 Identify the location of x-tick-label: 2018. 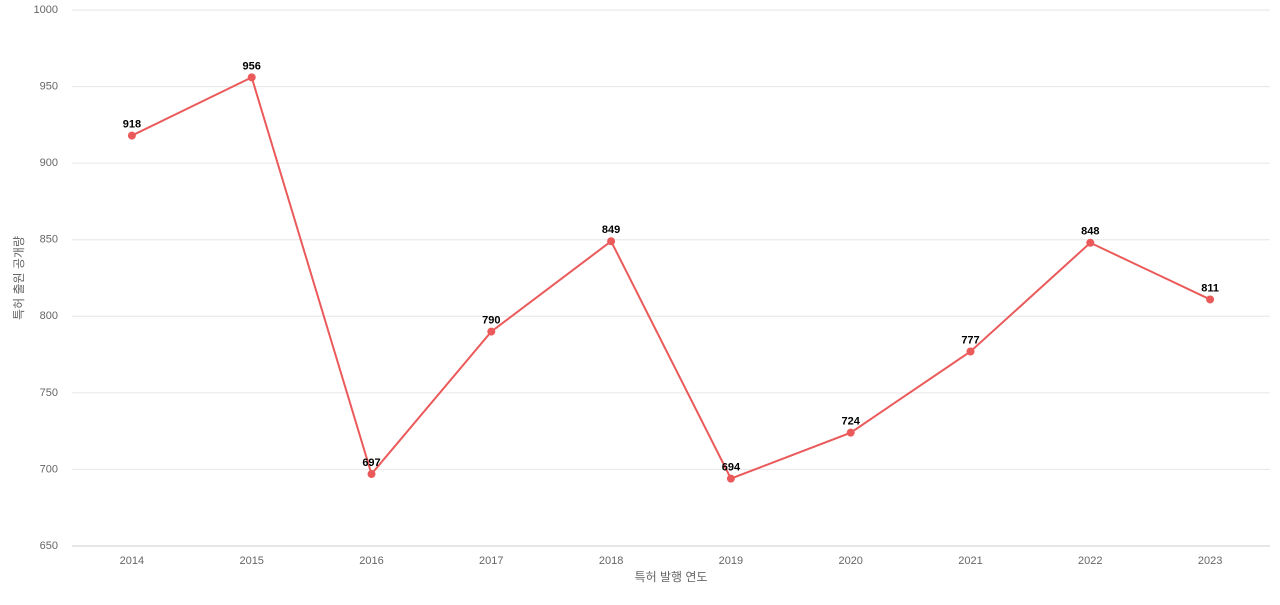
(611, 561).